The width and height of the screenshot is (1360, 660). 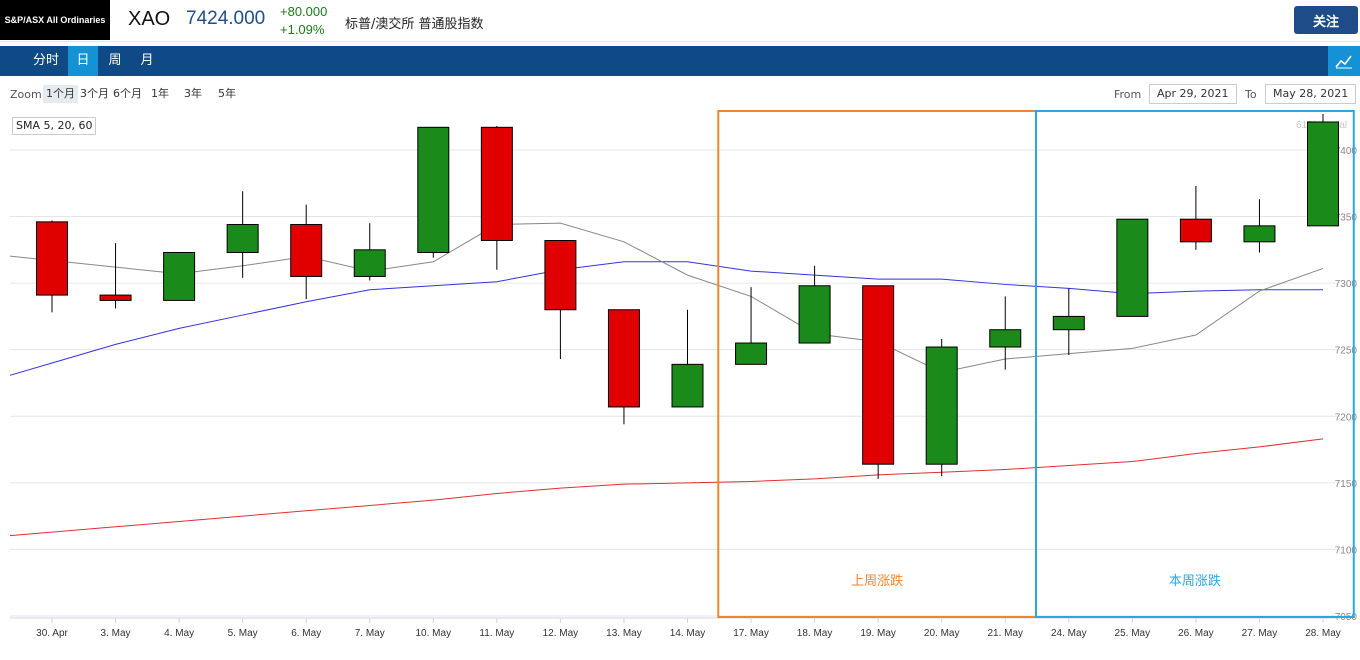 What do you see at coordinates (1069, 633) in the screenshot?
I see `x-tick-label: 24. May` at bounding box center [1069, 633].